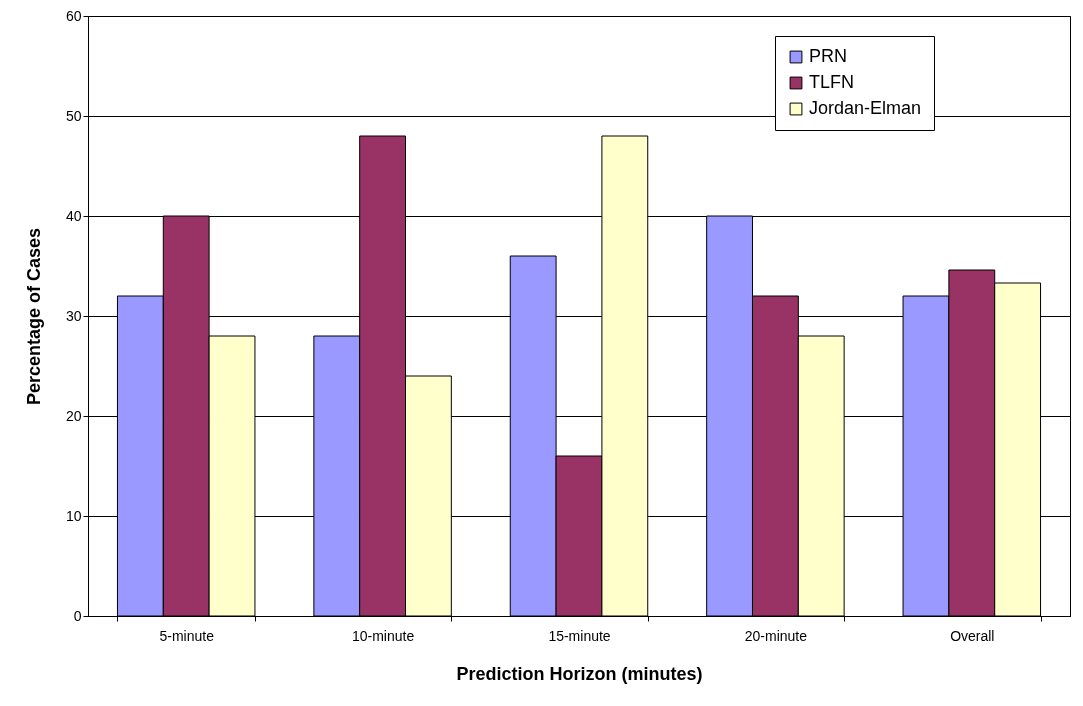  I want to click on y-tick-label: 50, so click(73, 115).